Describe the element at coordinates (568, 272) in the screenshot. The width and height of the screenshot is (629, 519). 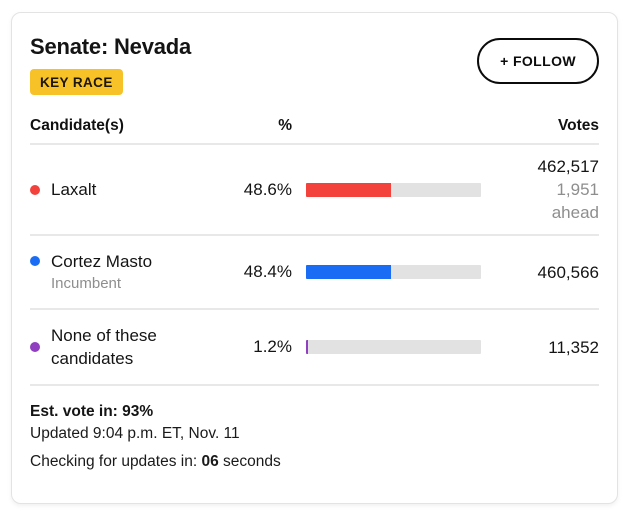
I see `votes-total: 460,566` at that location.